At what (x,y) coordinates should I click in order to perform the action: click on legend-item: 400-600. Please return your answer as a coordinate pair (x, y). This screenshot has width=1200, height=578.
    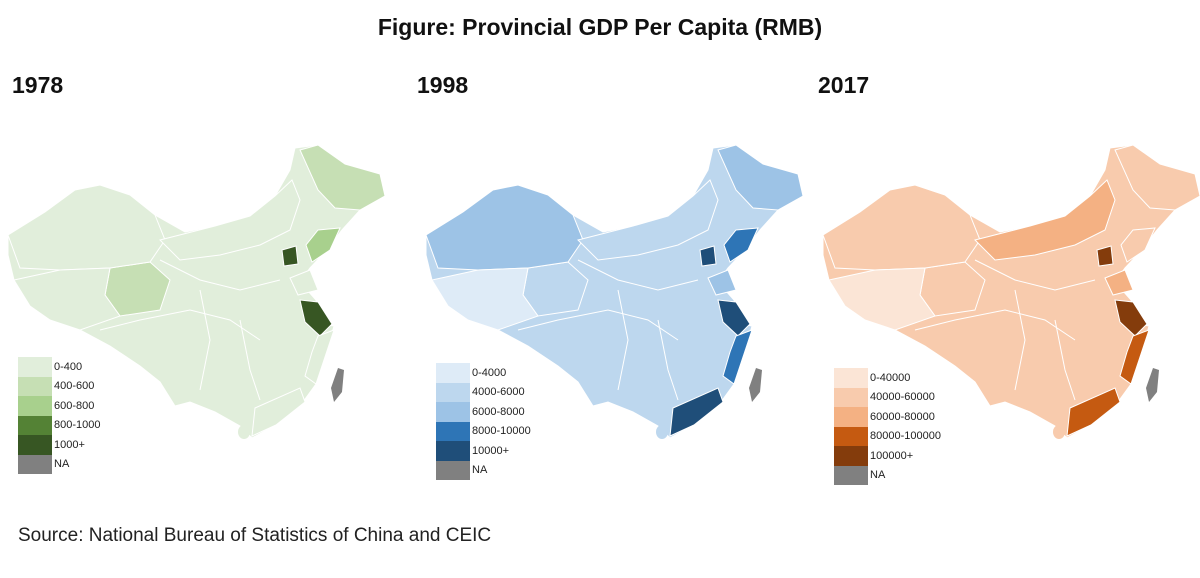
    Looking at the image, I should click on (59, 386).